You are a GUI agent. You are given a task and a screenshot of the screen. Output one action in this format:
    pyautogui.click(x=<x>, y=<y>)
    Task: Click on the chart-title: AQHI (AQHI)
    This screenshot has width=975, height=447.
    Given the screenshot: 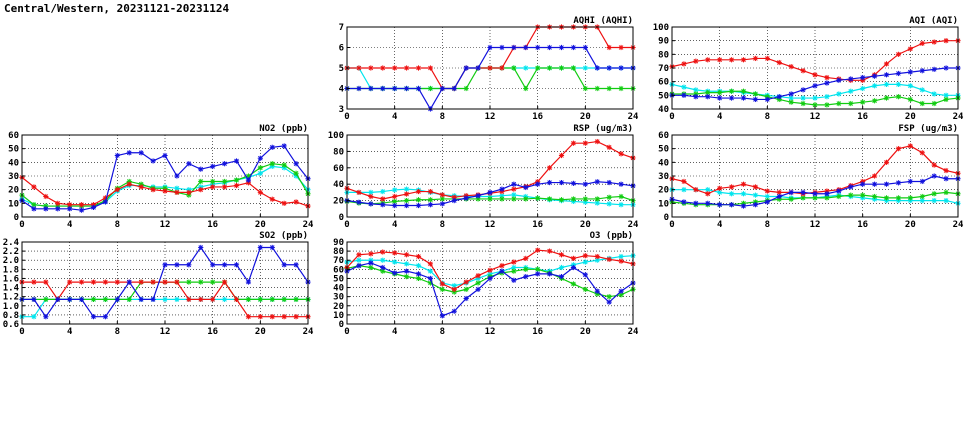 What is the action you would take?
    pyautogui.click(x=603, y=21)
    